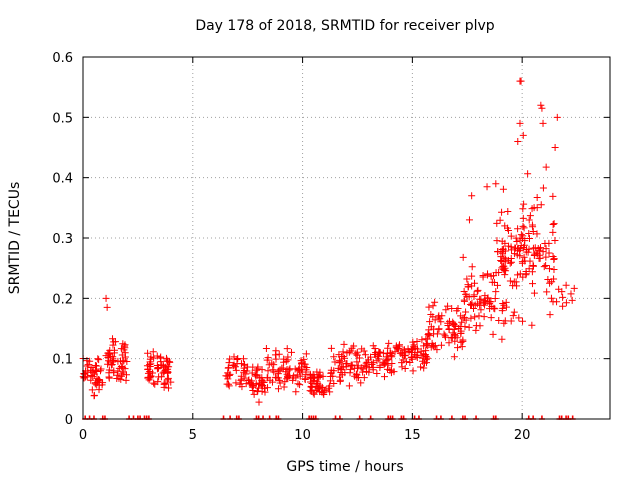  Describe the element at coordinates (15, 238) in the screenshot. I see `y-axis-label: SRMTID / TECUs` at that location.